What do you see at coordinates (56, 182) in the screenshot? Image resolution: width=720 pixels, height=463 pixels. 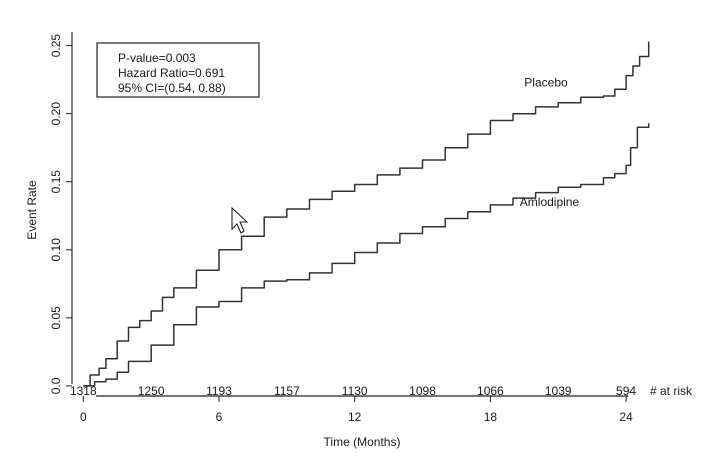 I see `y-tick-label: 0.15` at bounding box center [56, 182].